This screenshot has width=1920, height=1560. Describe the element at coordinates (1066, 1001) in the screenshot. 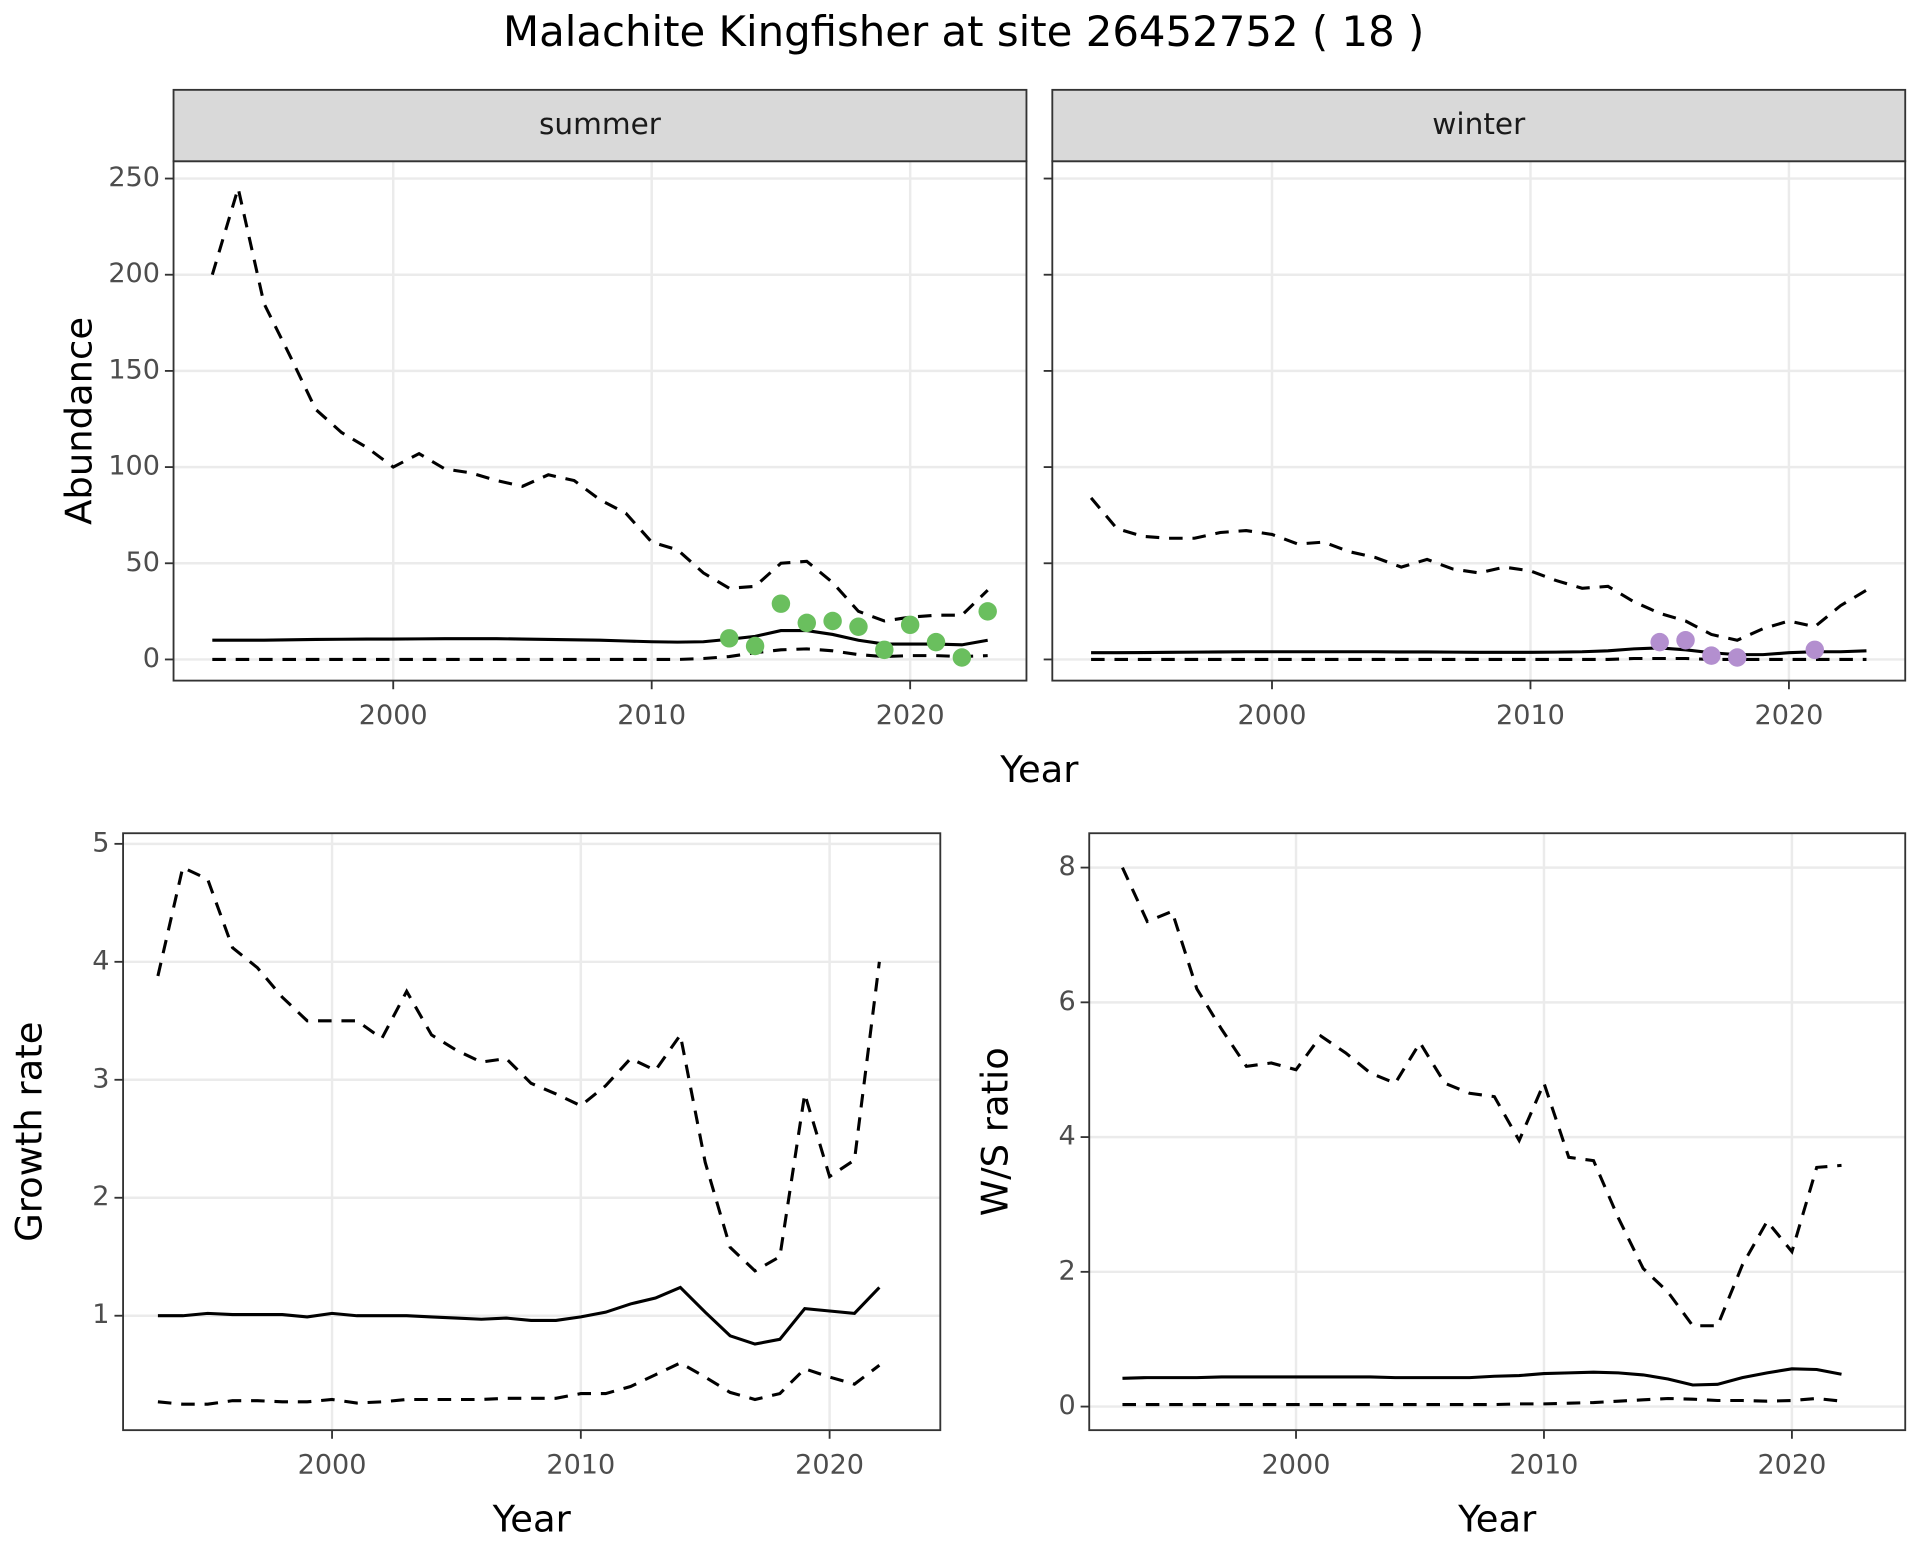

I see `y-tick-label: 6` at that location.